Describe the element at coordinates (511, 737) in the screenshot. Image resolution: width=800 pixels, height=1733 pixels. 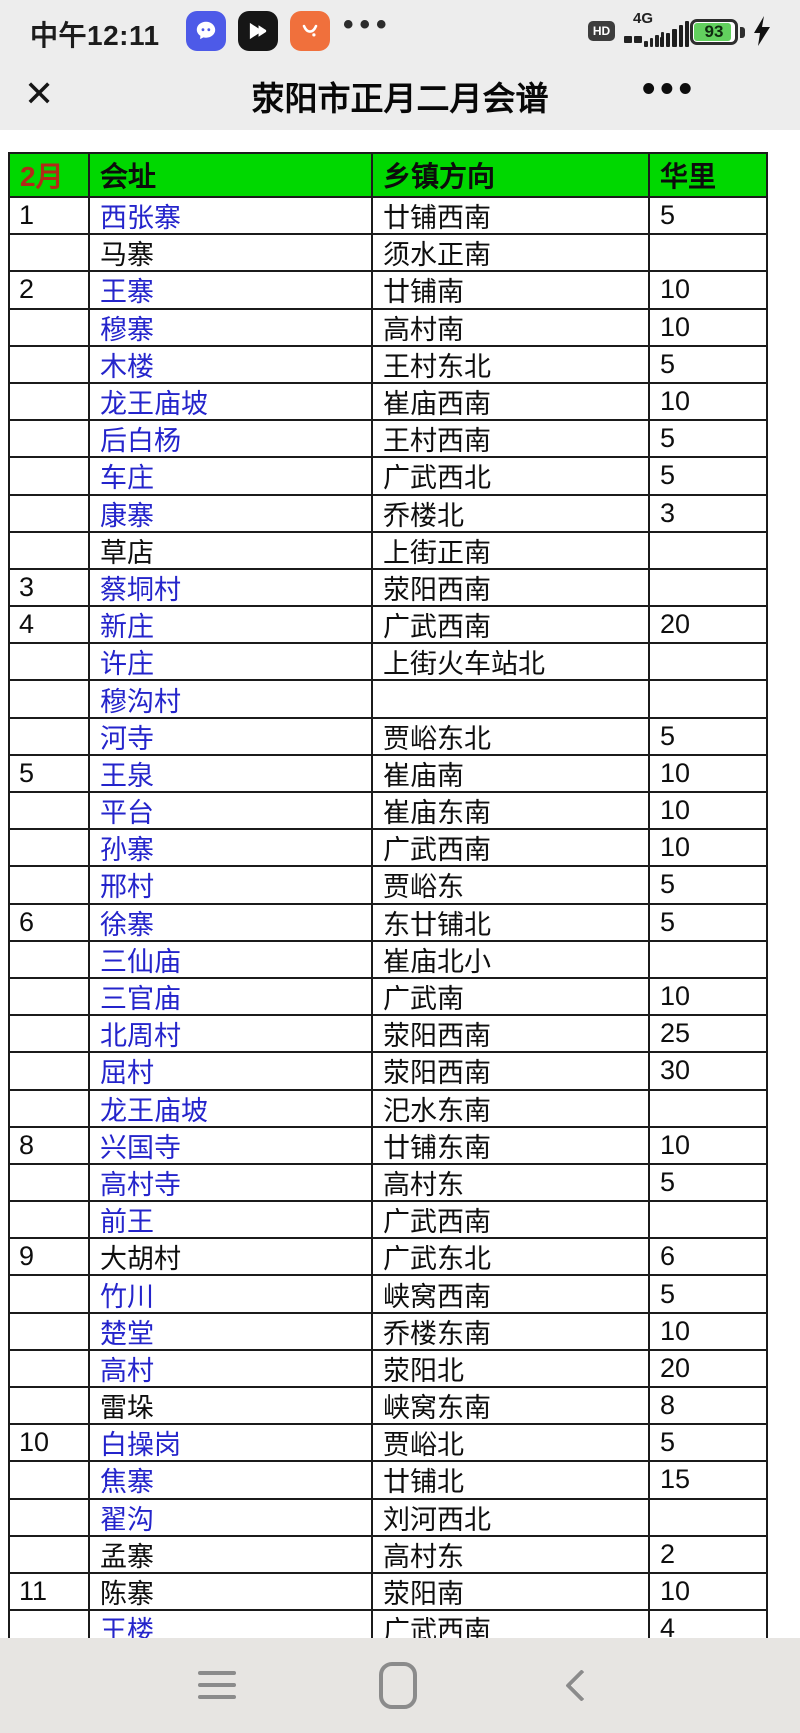
I see `direction-cell: 贾峪东北` at that location.